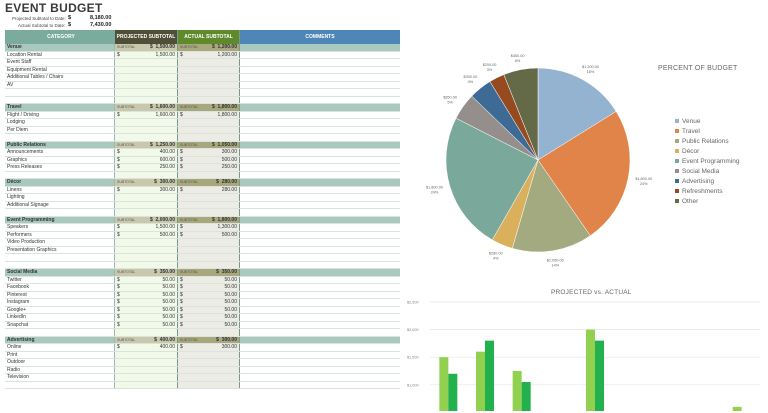  What do you see at coordinates (146, 324) in the screenshot?
I see `projected-cell: $50.00` at bounding box center [146, 324].